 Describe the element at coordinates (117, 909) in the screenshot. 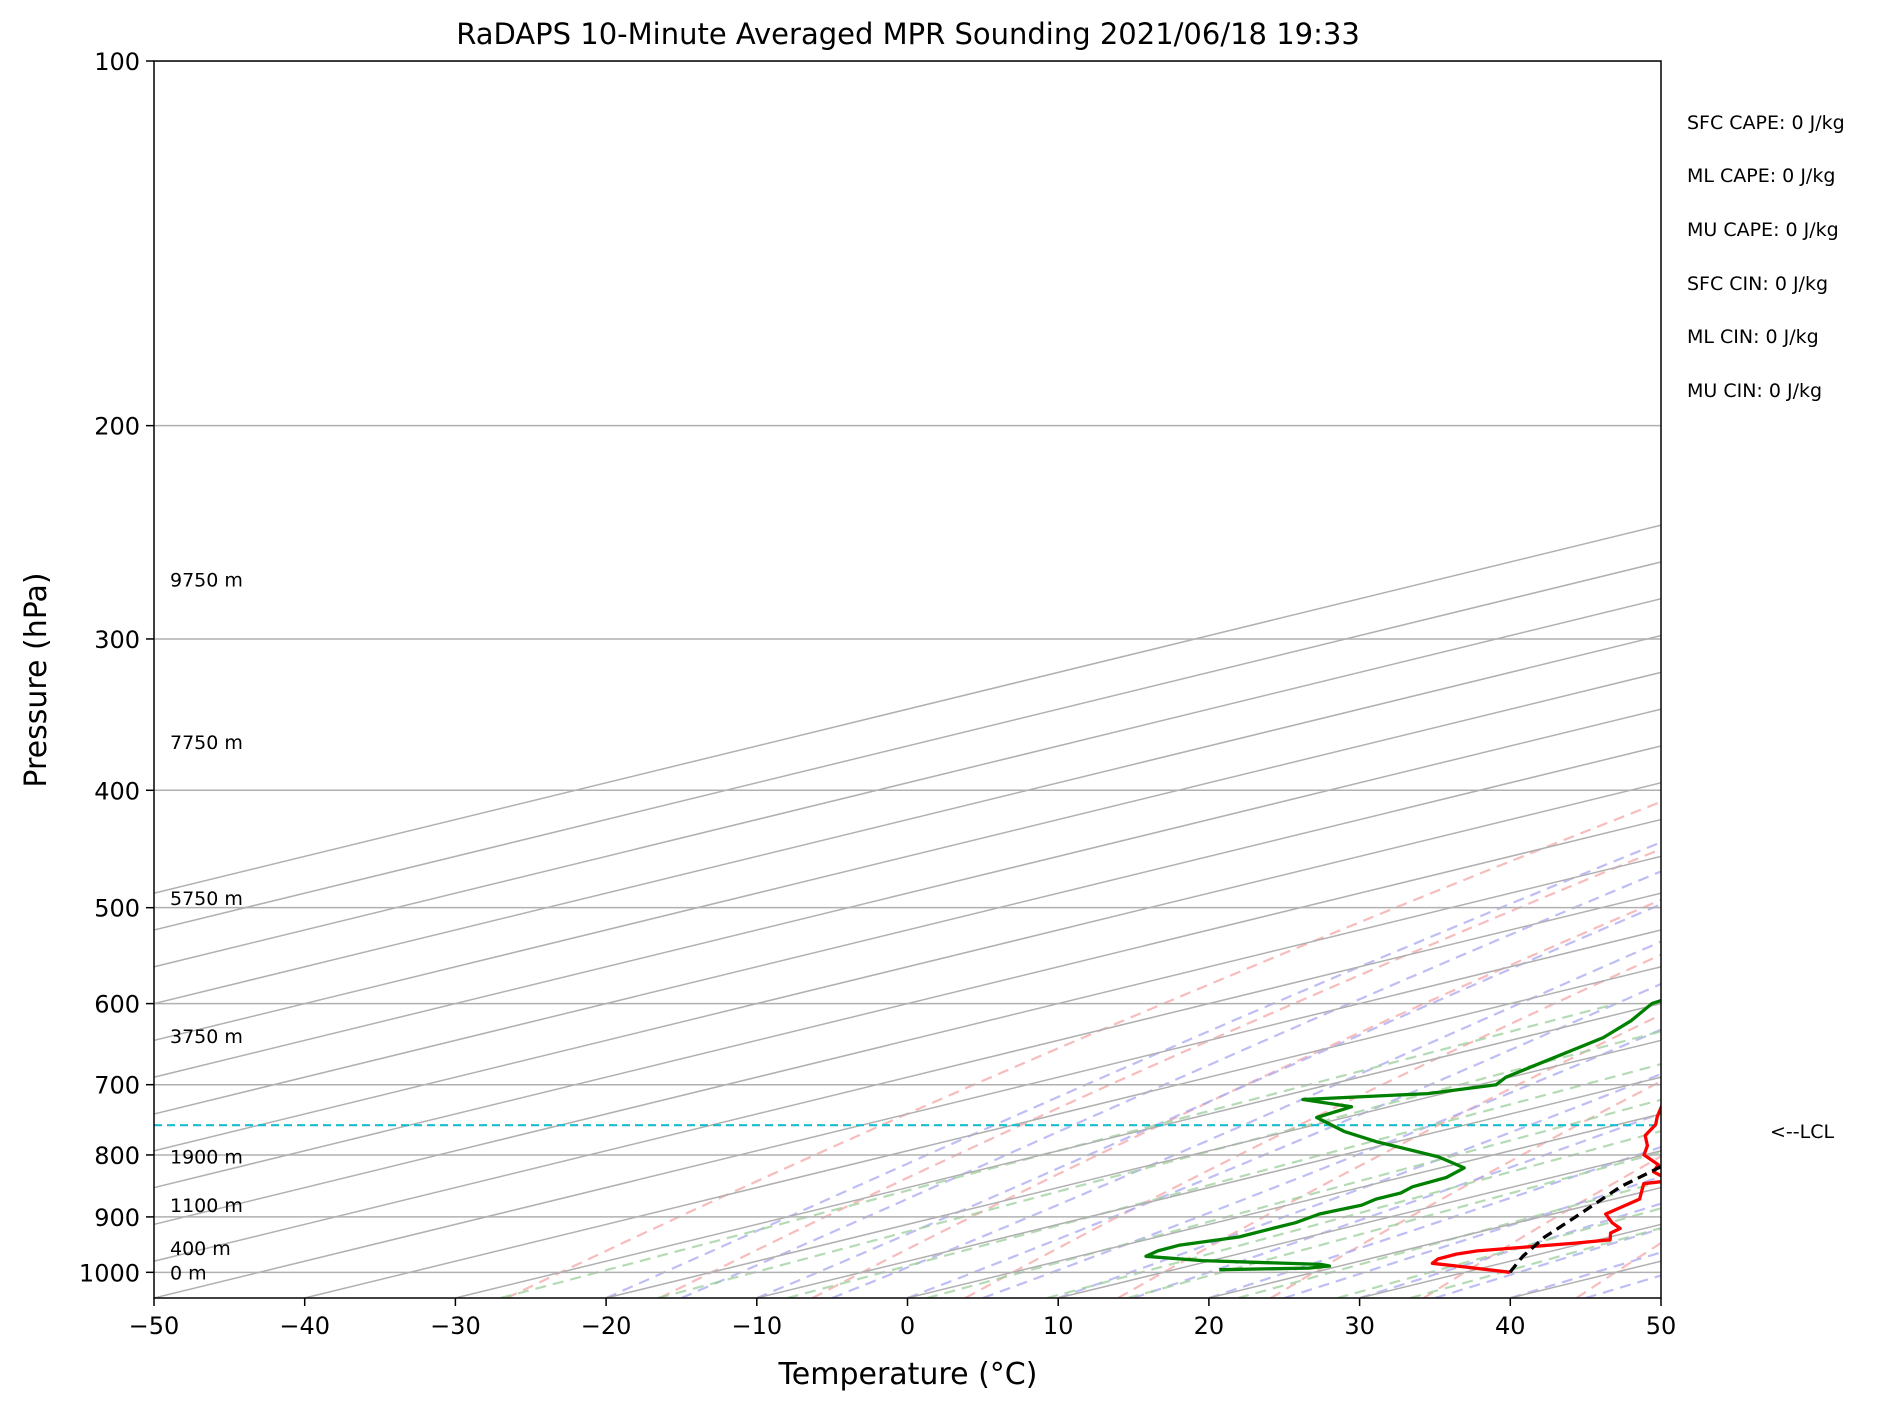

I see `y-tick-label: 500` at that location.